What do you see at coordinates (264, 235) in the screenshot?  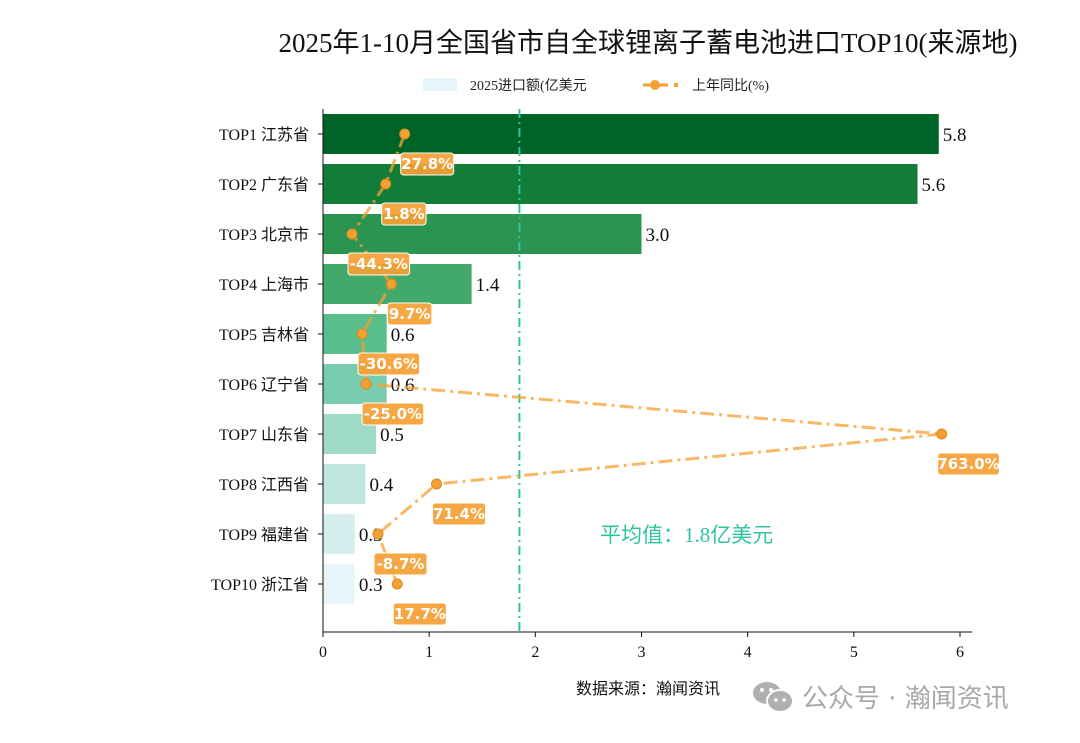 I see `category-label: TOP3 北京市` at bounding box center [264, 235].